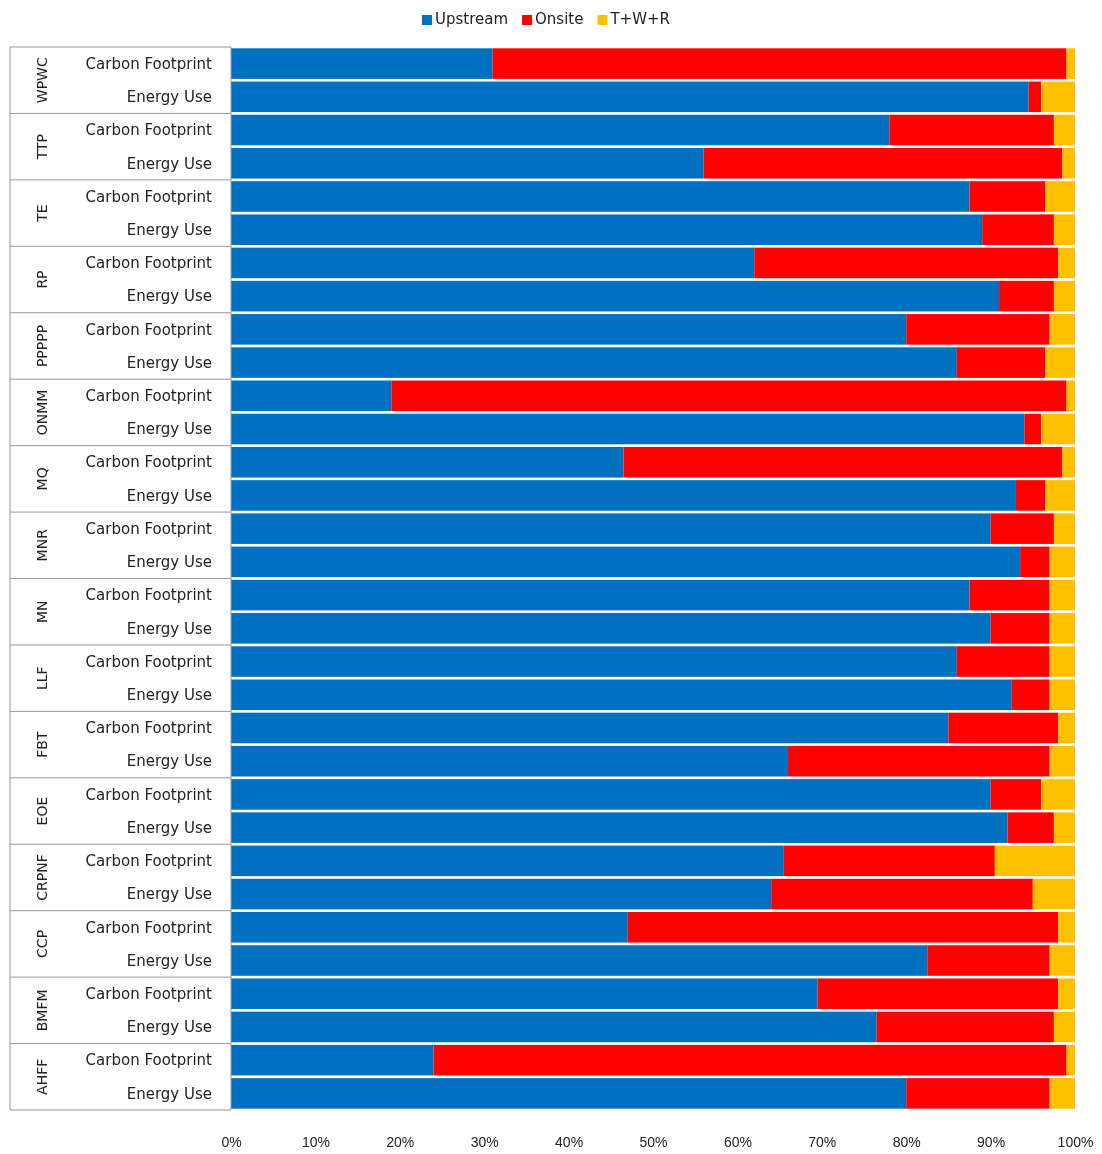 The height and width of the screenshot is (1154, 1102). What do you see at coordinates (653, 1141) in the screenshot?
I see `x-tick-label: 50%` at bounding box center [653, 1141].